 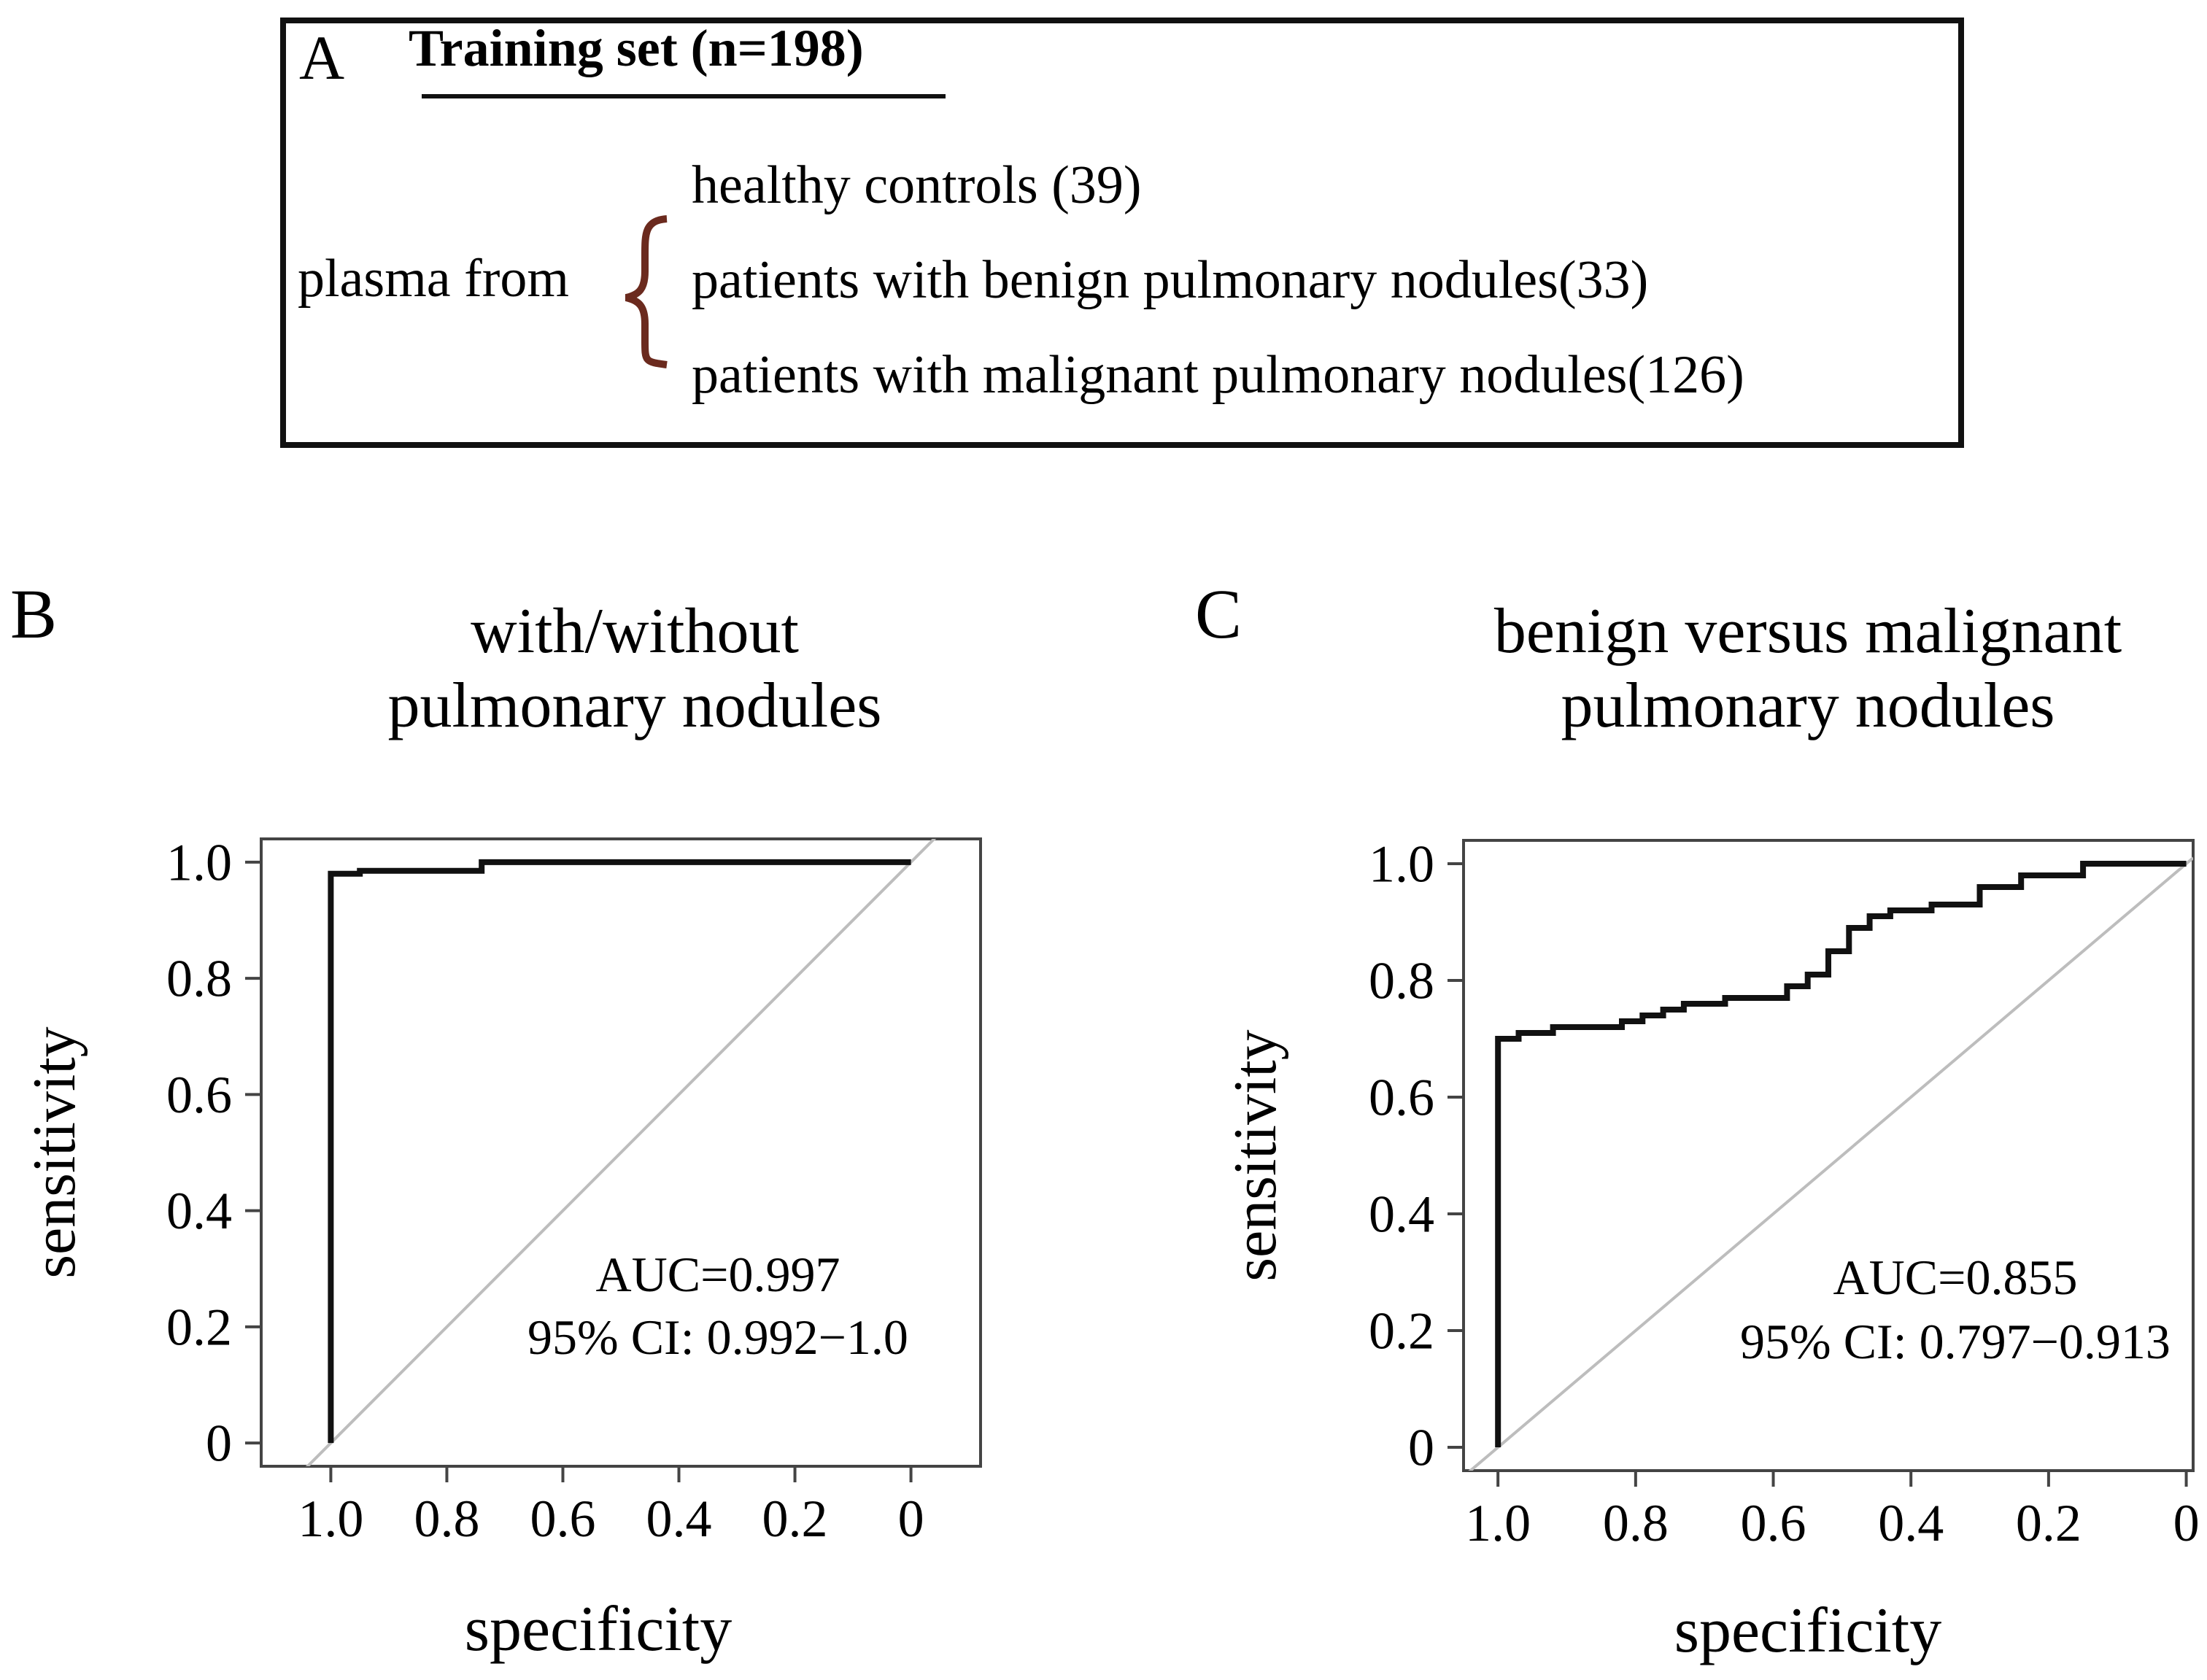 What do you see at coordinates (1808, 631) in the screenshot?
I see `panel-c-title-line-1: benign versus malignant` at bounding box center [1808, 631].